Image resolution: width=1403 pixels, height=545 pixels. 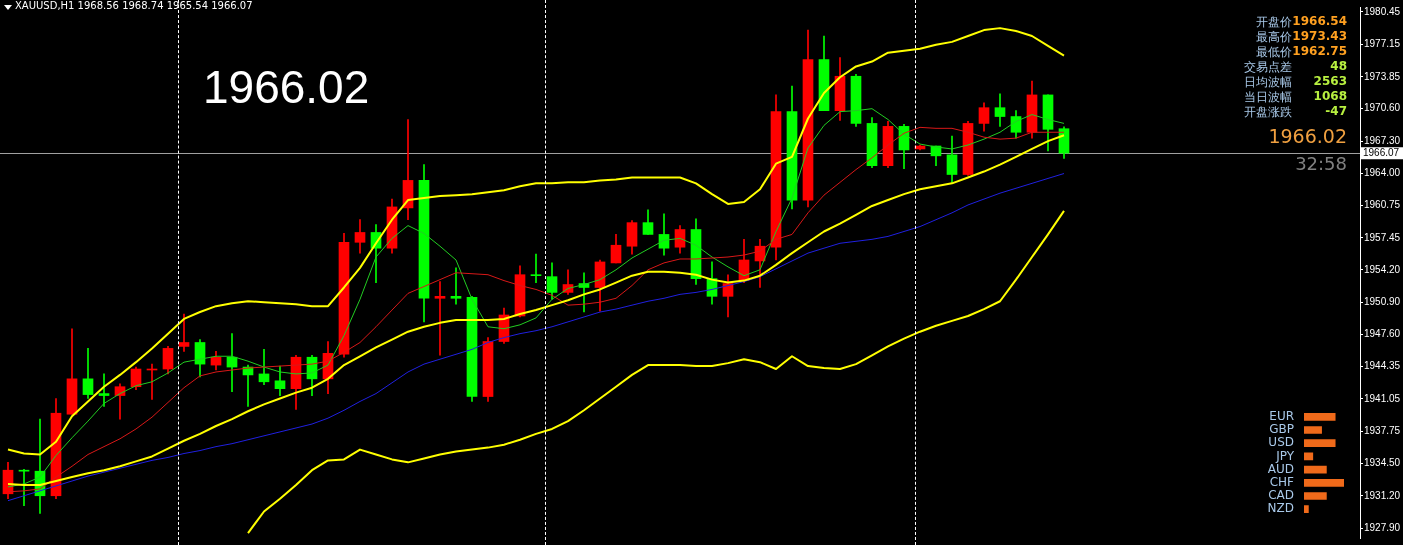 What do you see at coordinates (1382, 173) in the screenshot?
I see `y-tick-label: 1964.00` at bounding box center [1382, 173].